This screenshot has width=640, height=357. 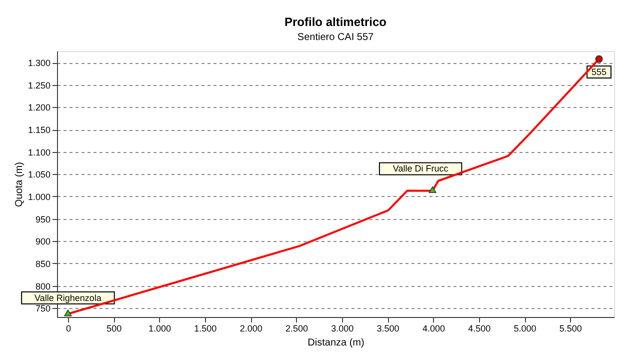 What do you see at coordinates (68, 329) in the screenshot?
I see `x-tick-label: 0` at bounding box center [68, 329].